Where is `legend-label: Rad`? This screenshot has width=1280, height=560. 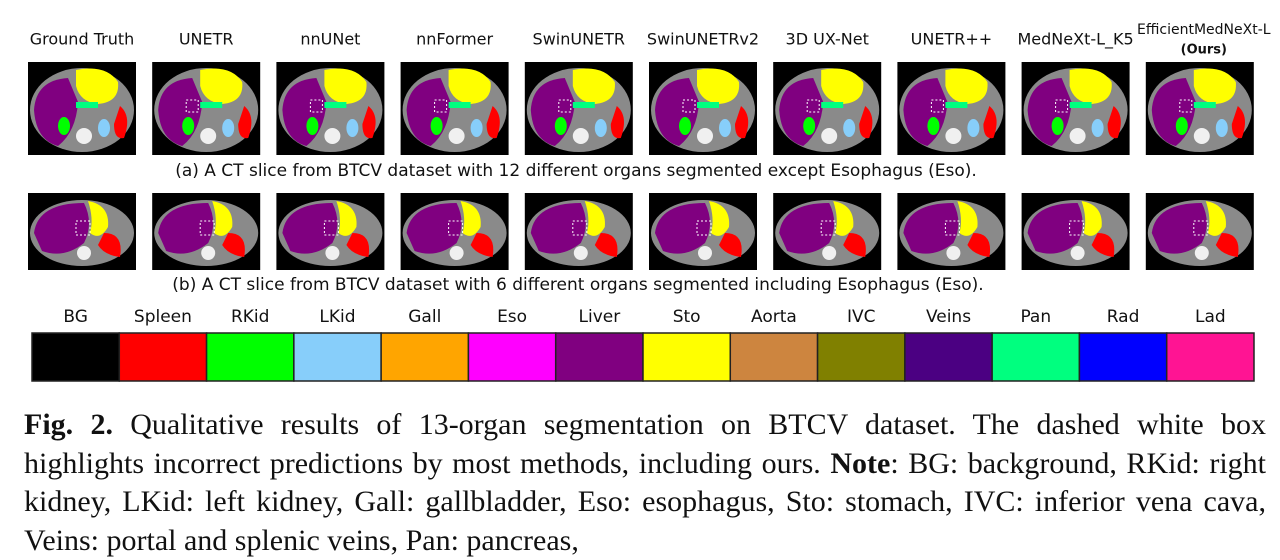 legend-label: Rad is located at coordinates (1123, 317).